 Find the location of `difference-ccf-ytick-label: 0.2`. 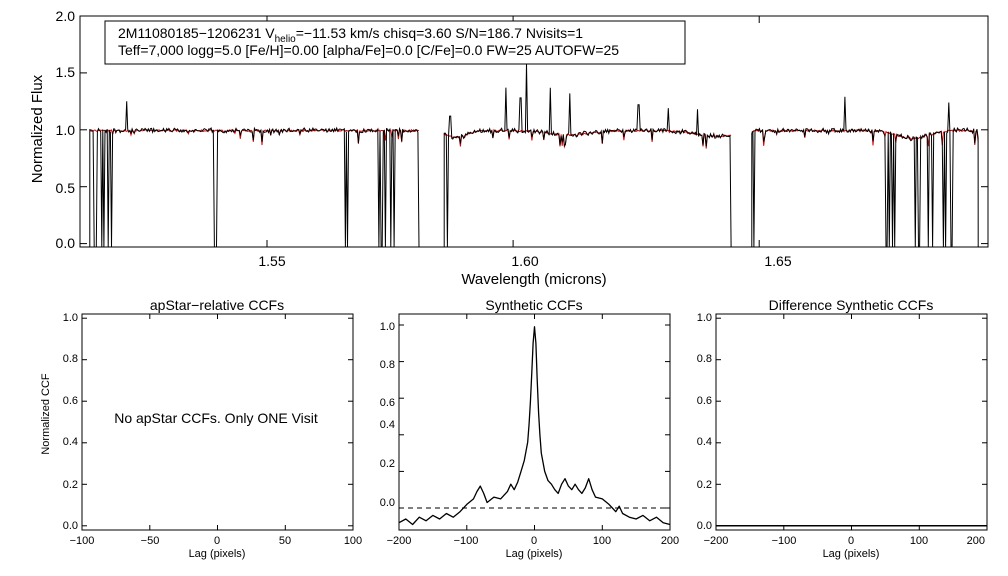

difference-ccf-ytick-label: 0.2 is located at coordinates (704, 485).